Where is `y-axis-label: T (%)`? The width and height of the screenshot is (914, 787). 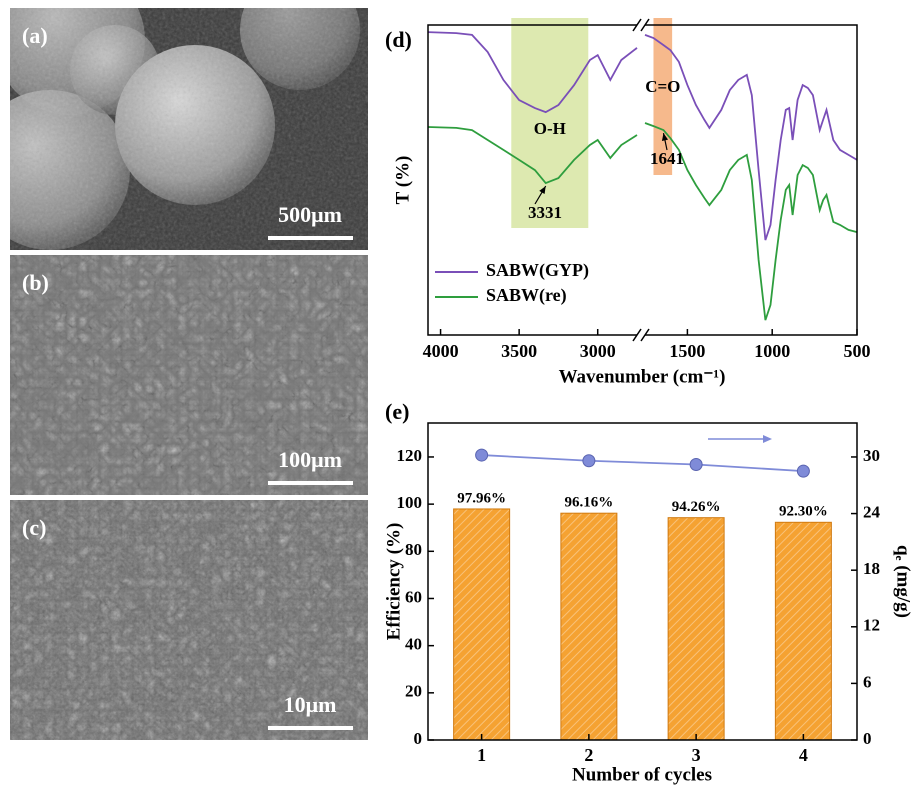
y-axis-label: T (%) is located at coordinates (402, 180).